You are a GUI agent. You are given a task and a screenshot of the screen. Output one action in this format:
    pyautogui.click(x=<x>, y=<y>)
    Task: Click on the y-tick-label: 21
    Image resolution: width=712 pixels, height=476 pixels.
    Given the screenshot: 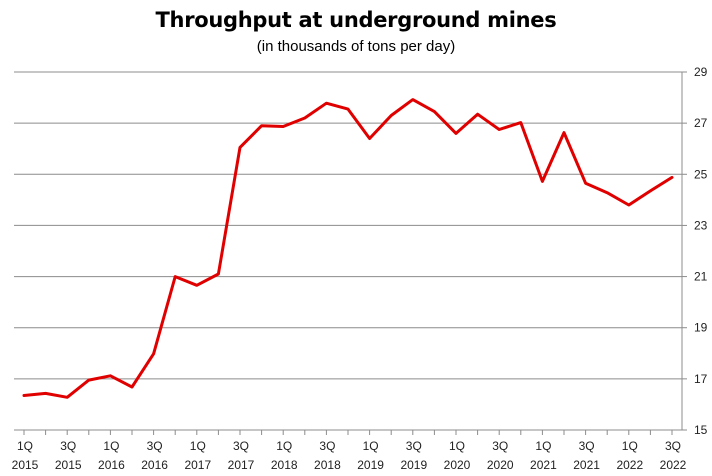 What is the action you would take?
    pyautogui.click(x=701, y=277)
    